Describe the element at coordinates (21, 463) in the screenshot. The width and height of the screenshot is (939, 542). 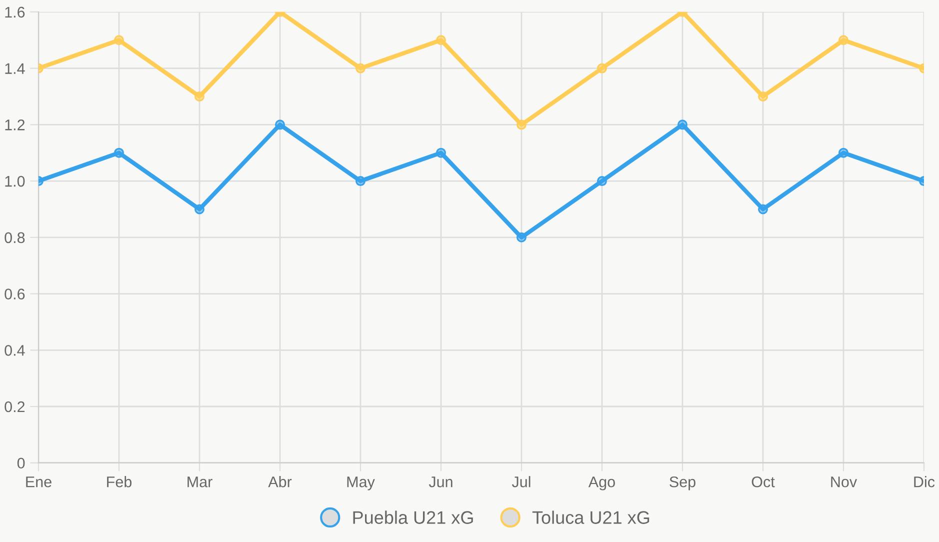
I see `y-tick-label: 0` at that location.